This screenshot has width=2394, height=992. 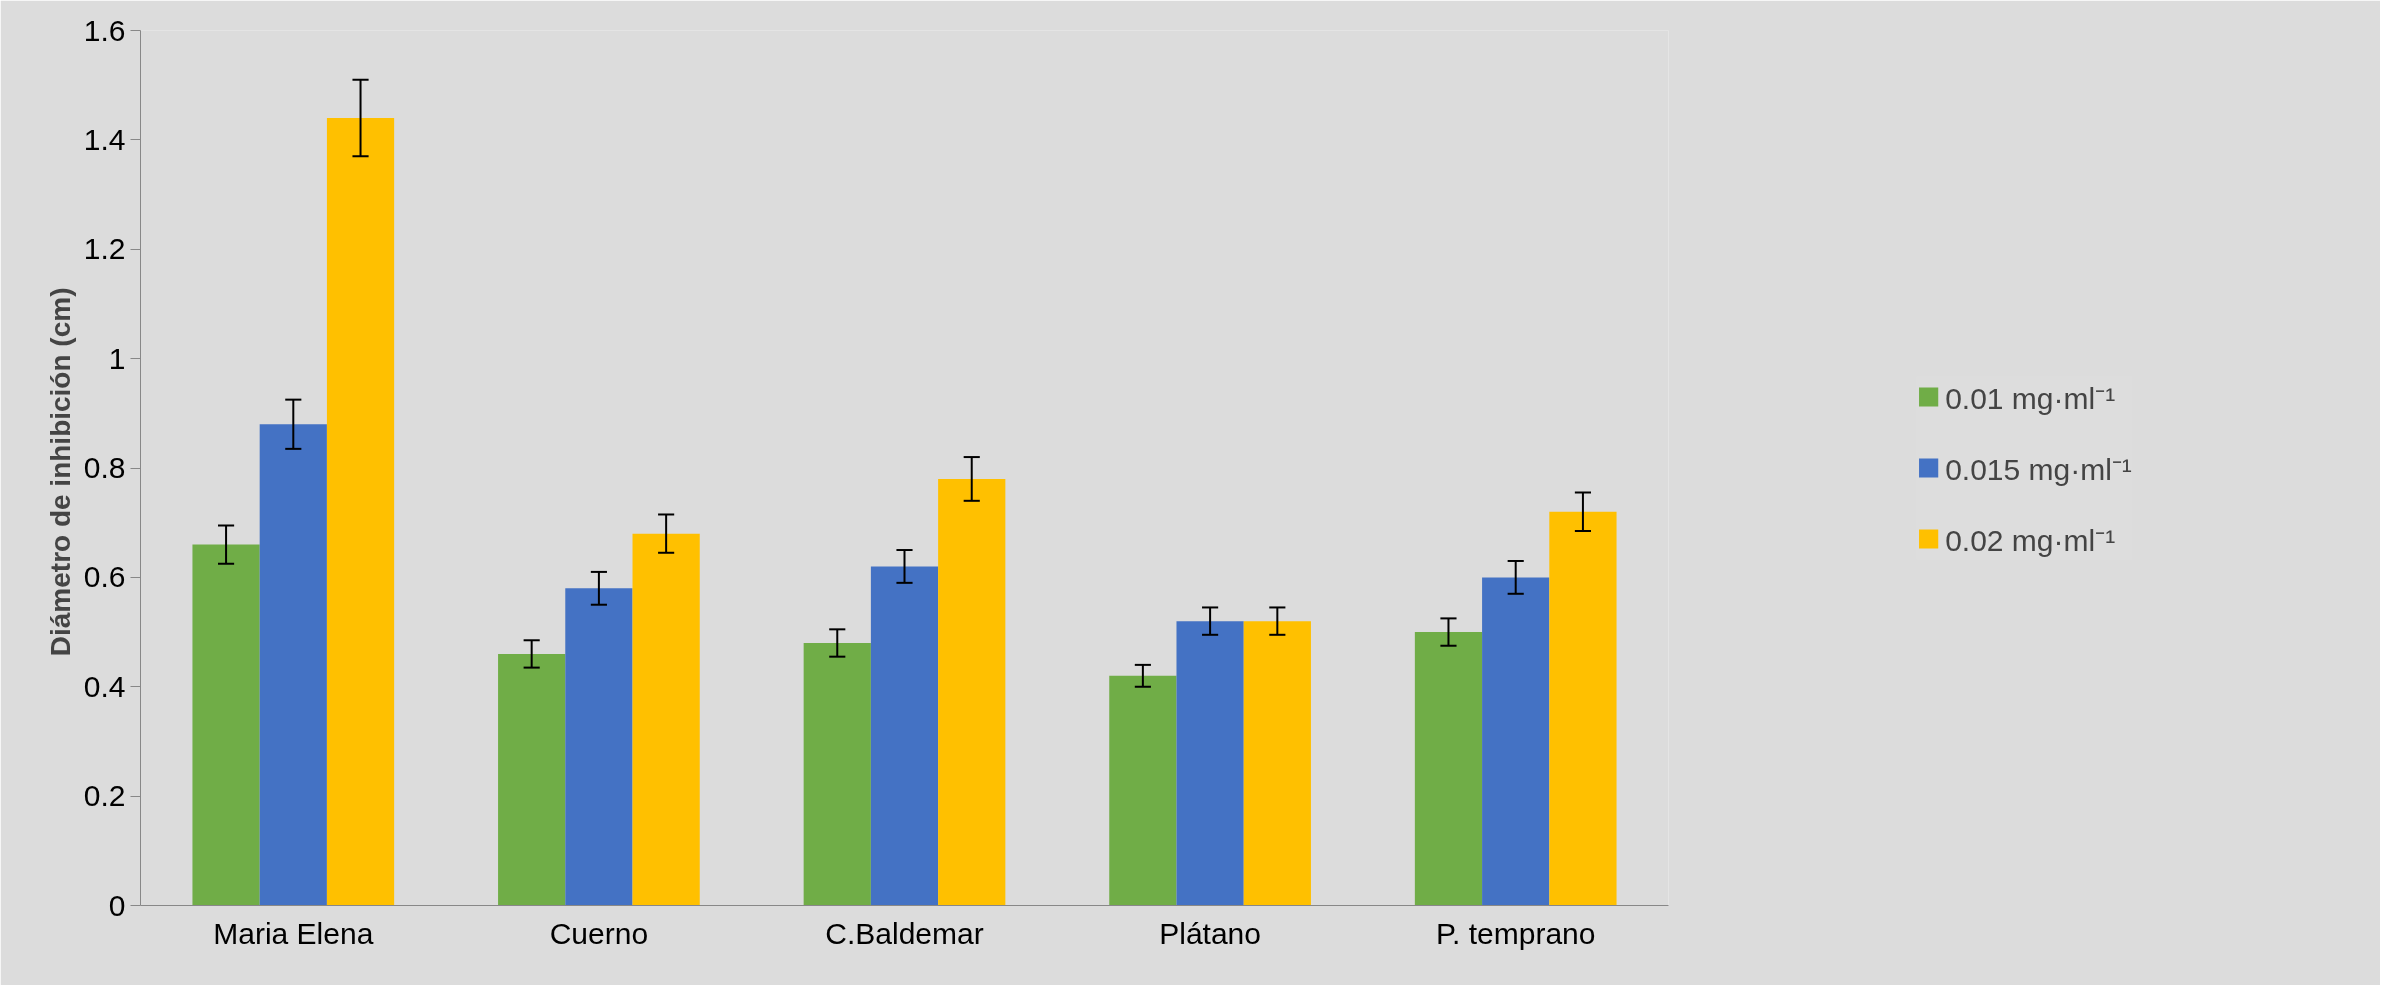 What do you see at coordinates (2030, 540) in the screenshot?
I see `legend-label: 0.02 mg·ml⁻¹` at bounding box center [2030, 540].